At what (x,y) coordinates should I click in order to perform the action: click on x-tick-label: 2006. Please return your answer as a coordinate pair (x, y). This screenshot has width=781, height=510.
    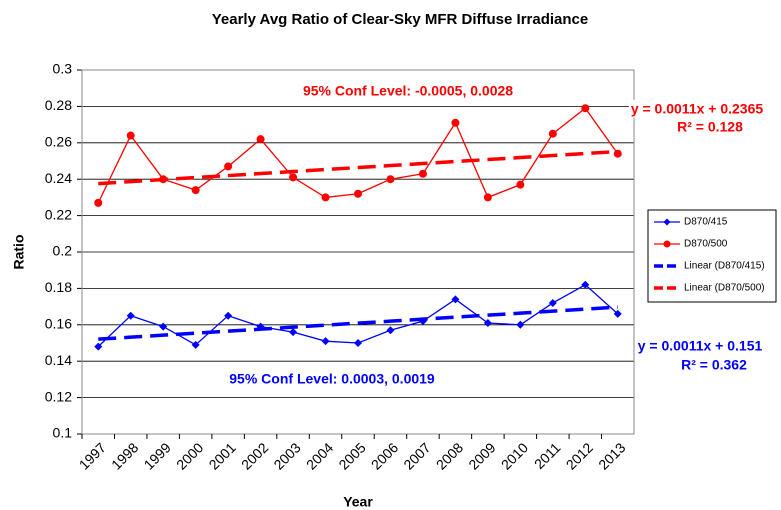
    Looking at the image, I should click on (384, 455).